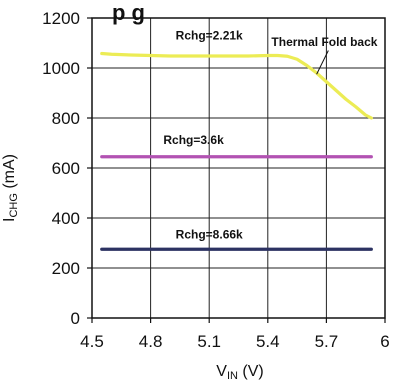 The width and height of the screenshot is (393, 384). I want to click on y-tick-label: 200, so click(66, 268).